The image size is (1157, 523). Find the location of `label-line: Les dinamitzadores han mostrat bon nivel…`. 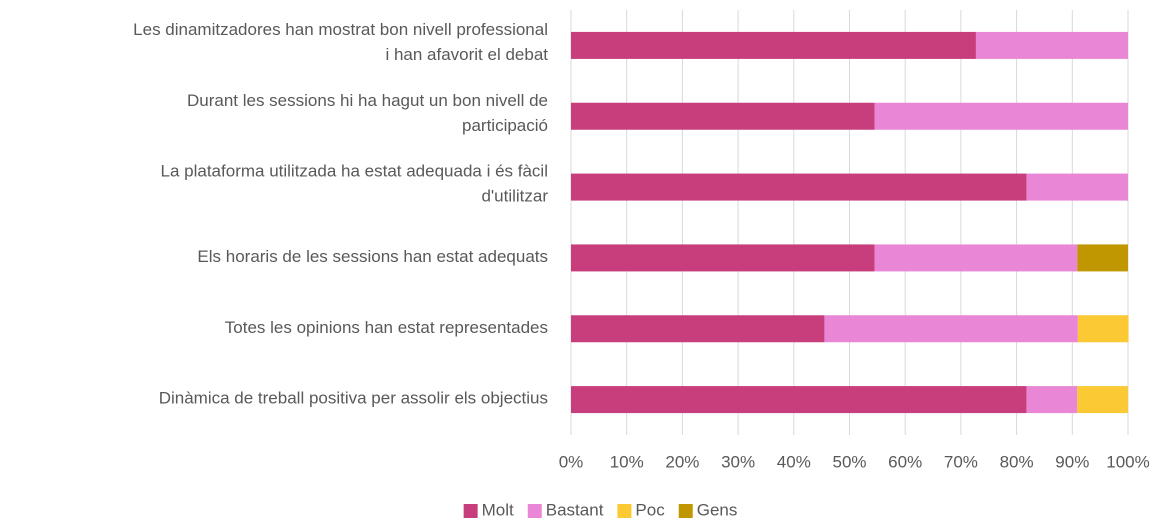

label-line: Les dinamitzadores han mostrat bon nivel… is located at coordinates (340, 29).